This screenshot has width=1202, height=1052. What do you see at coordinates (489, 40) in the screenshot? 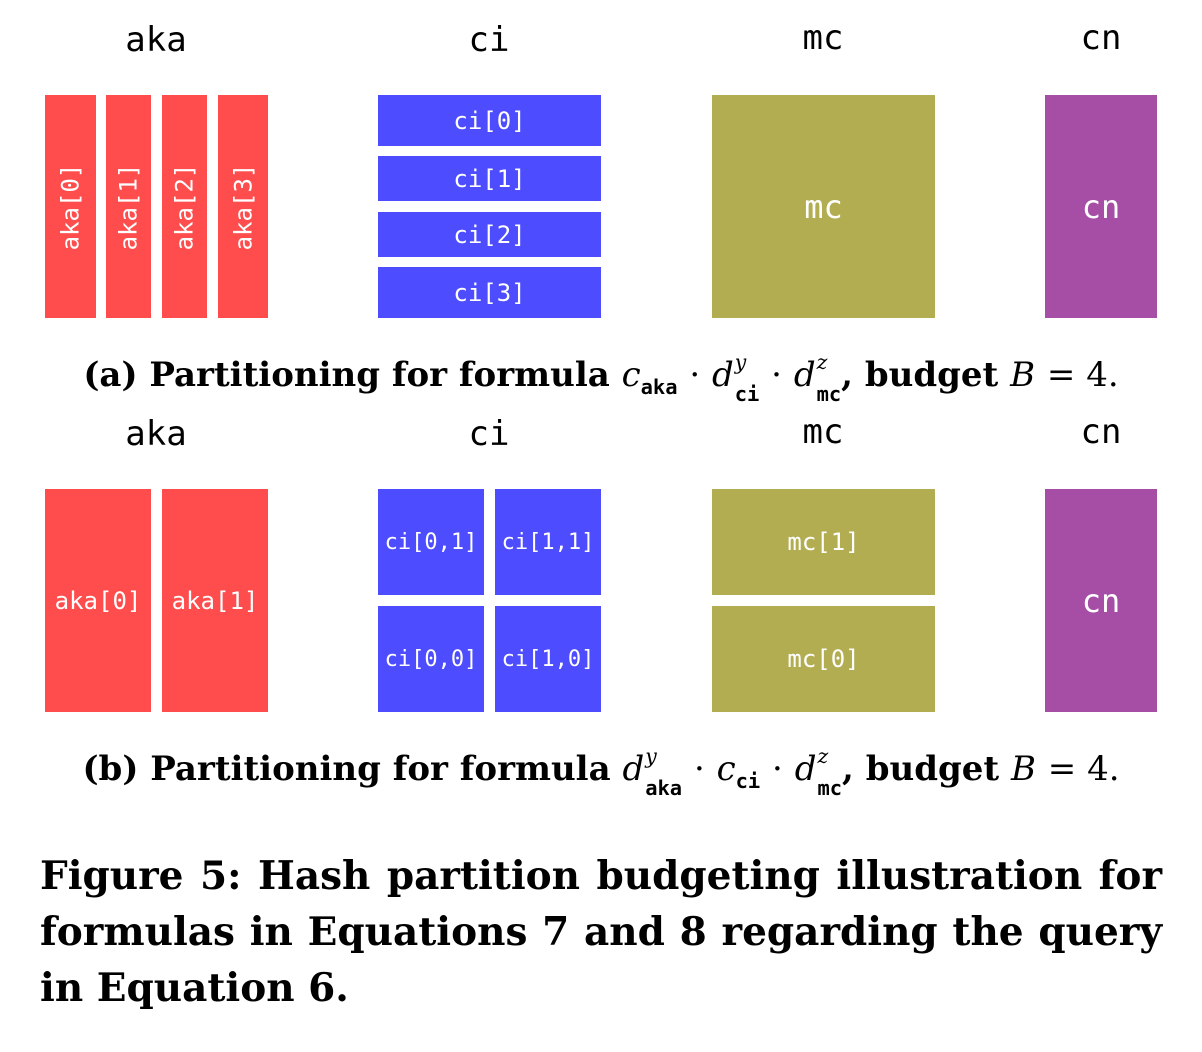
I see `panel-a-ci-label: ci` at bounding box center [489, 40].